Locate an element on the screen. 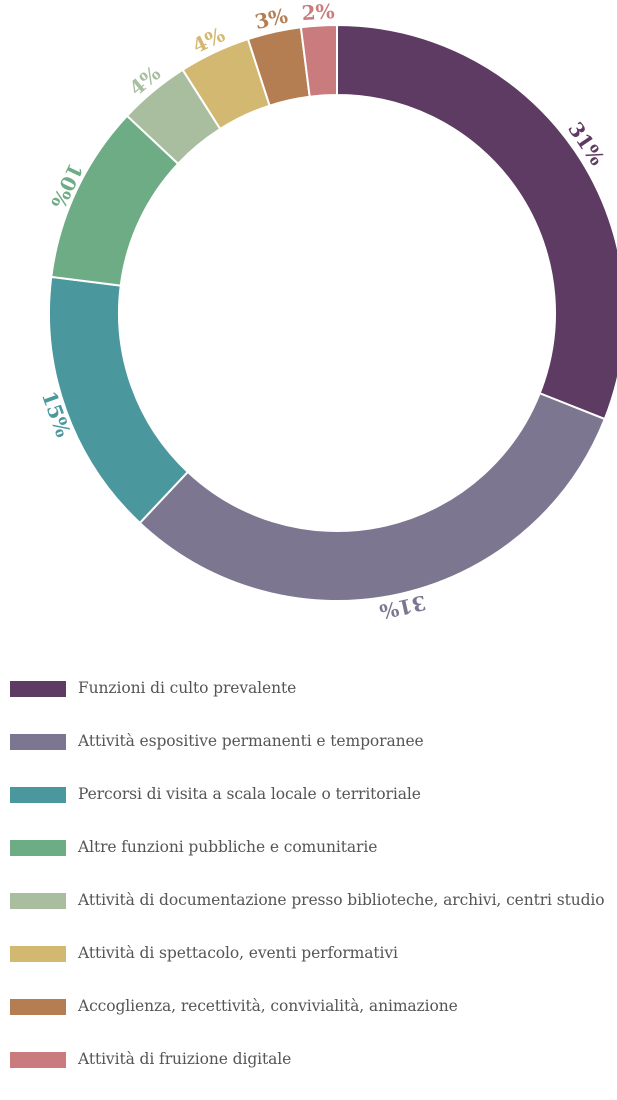 The height and width of the screenshot is (1100, 617). legend-label: Altre funzioni pubbliche e comunitarie is located at coordinates (228, 847).